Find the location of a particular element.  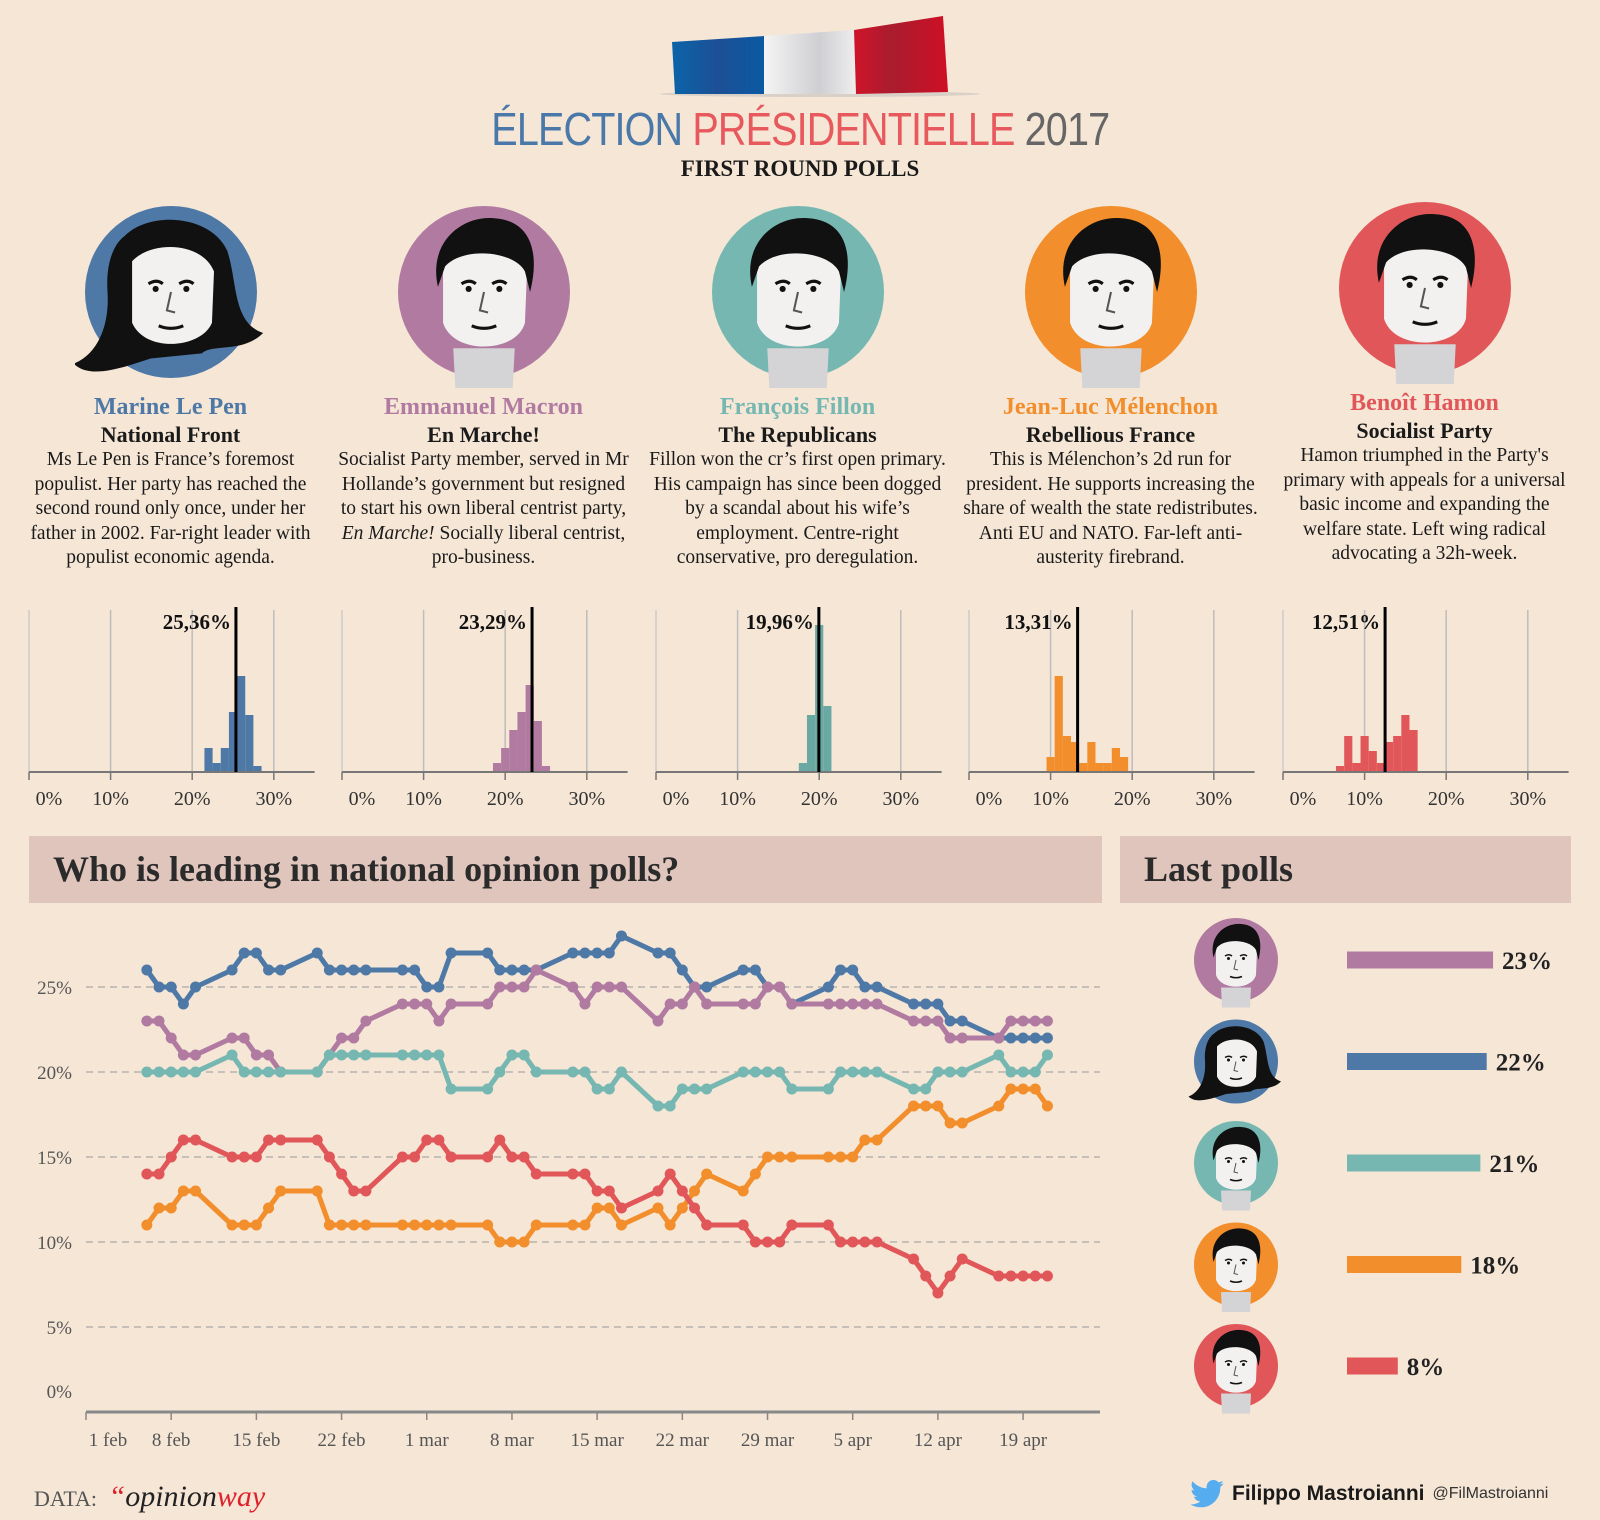

author-name: Filippo Mastroianni is located at coordinates (1328, 1493).